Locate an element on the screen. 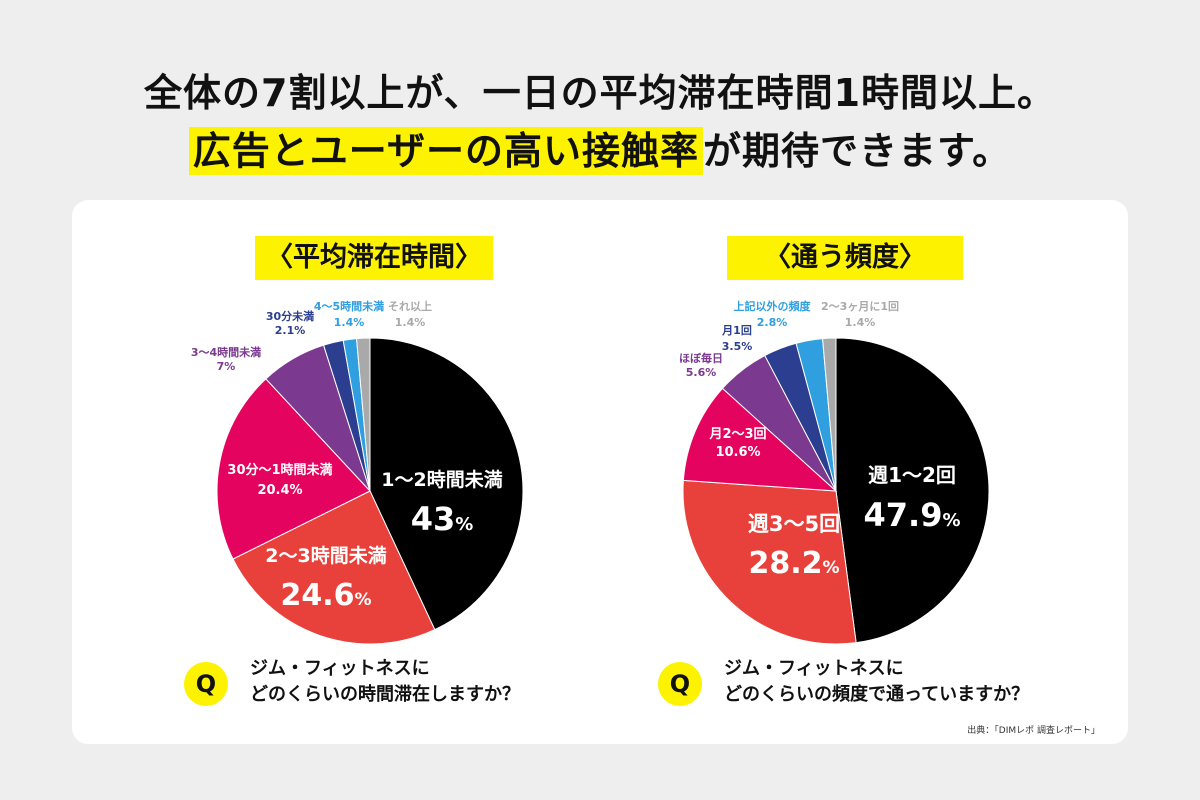  slice-label-0-2: 30分〜1時間未満 is located at coordinates (279, 470).